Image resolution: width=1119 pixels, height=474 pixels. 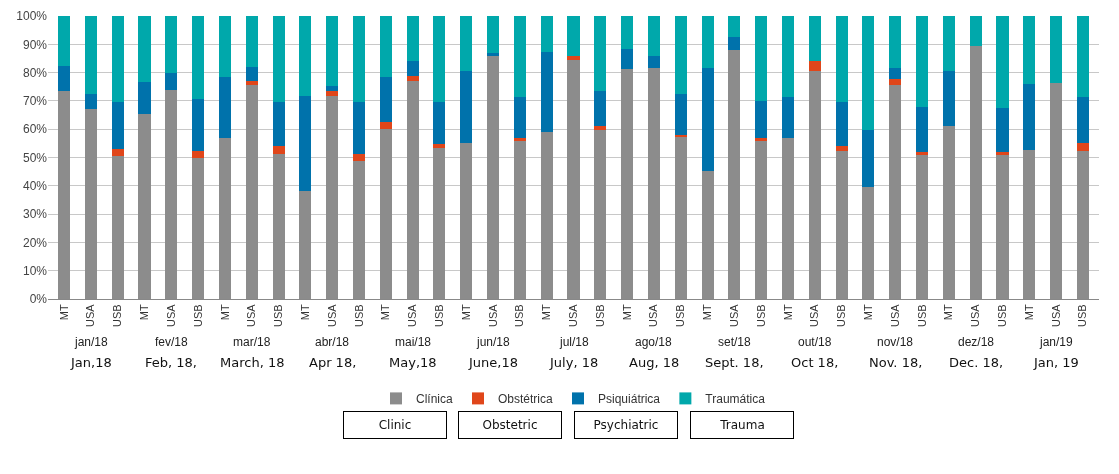 What do you see at coordinates (574, 362) in the screenshot?
I see `text: July, 18` at bounding box center [574, 362].